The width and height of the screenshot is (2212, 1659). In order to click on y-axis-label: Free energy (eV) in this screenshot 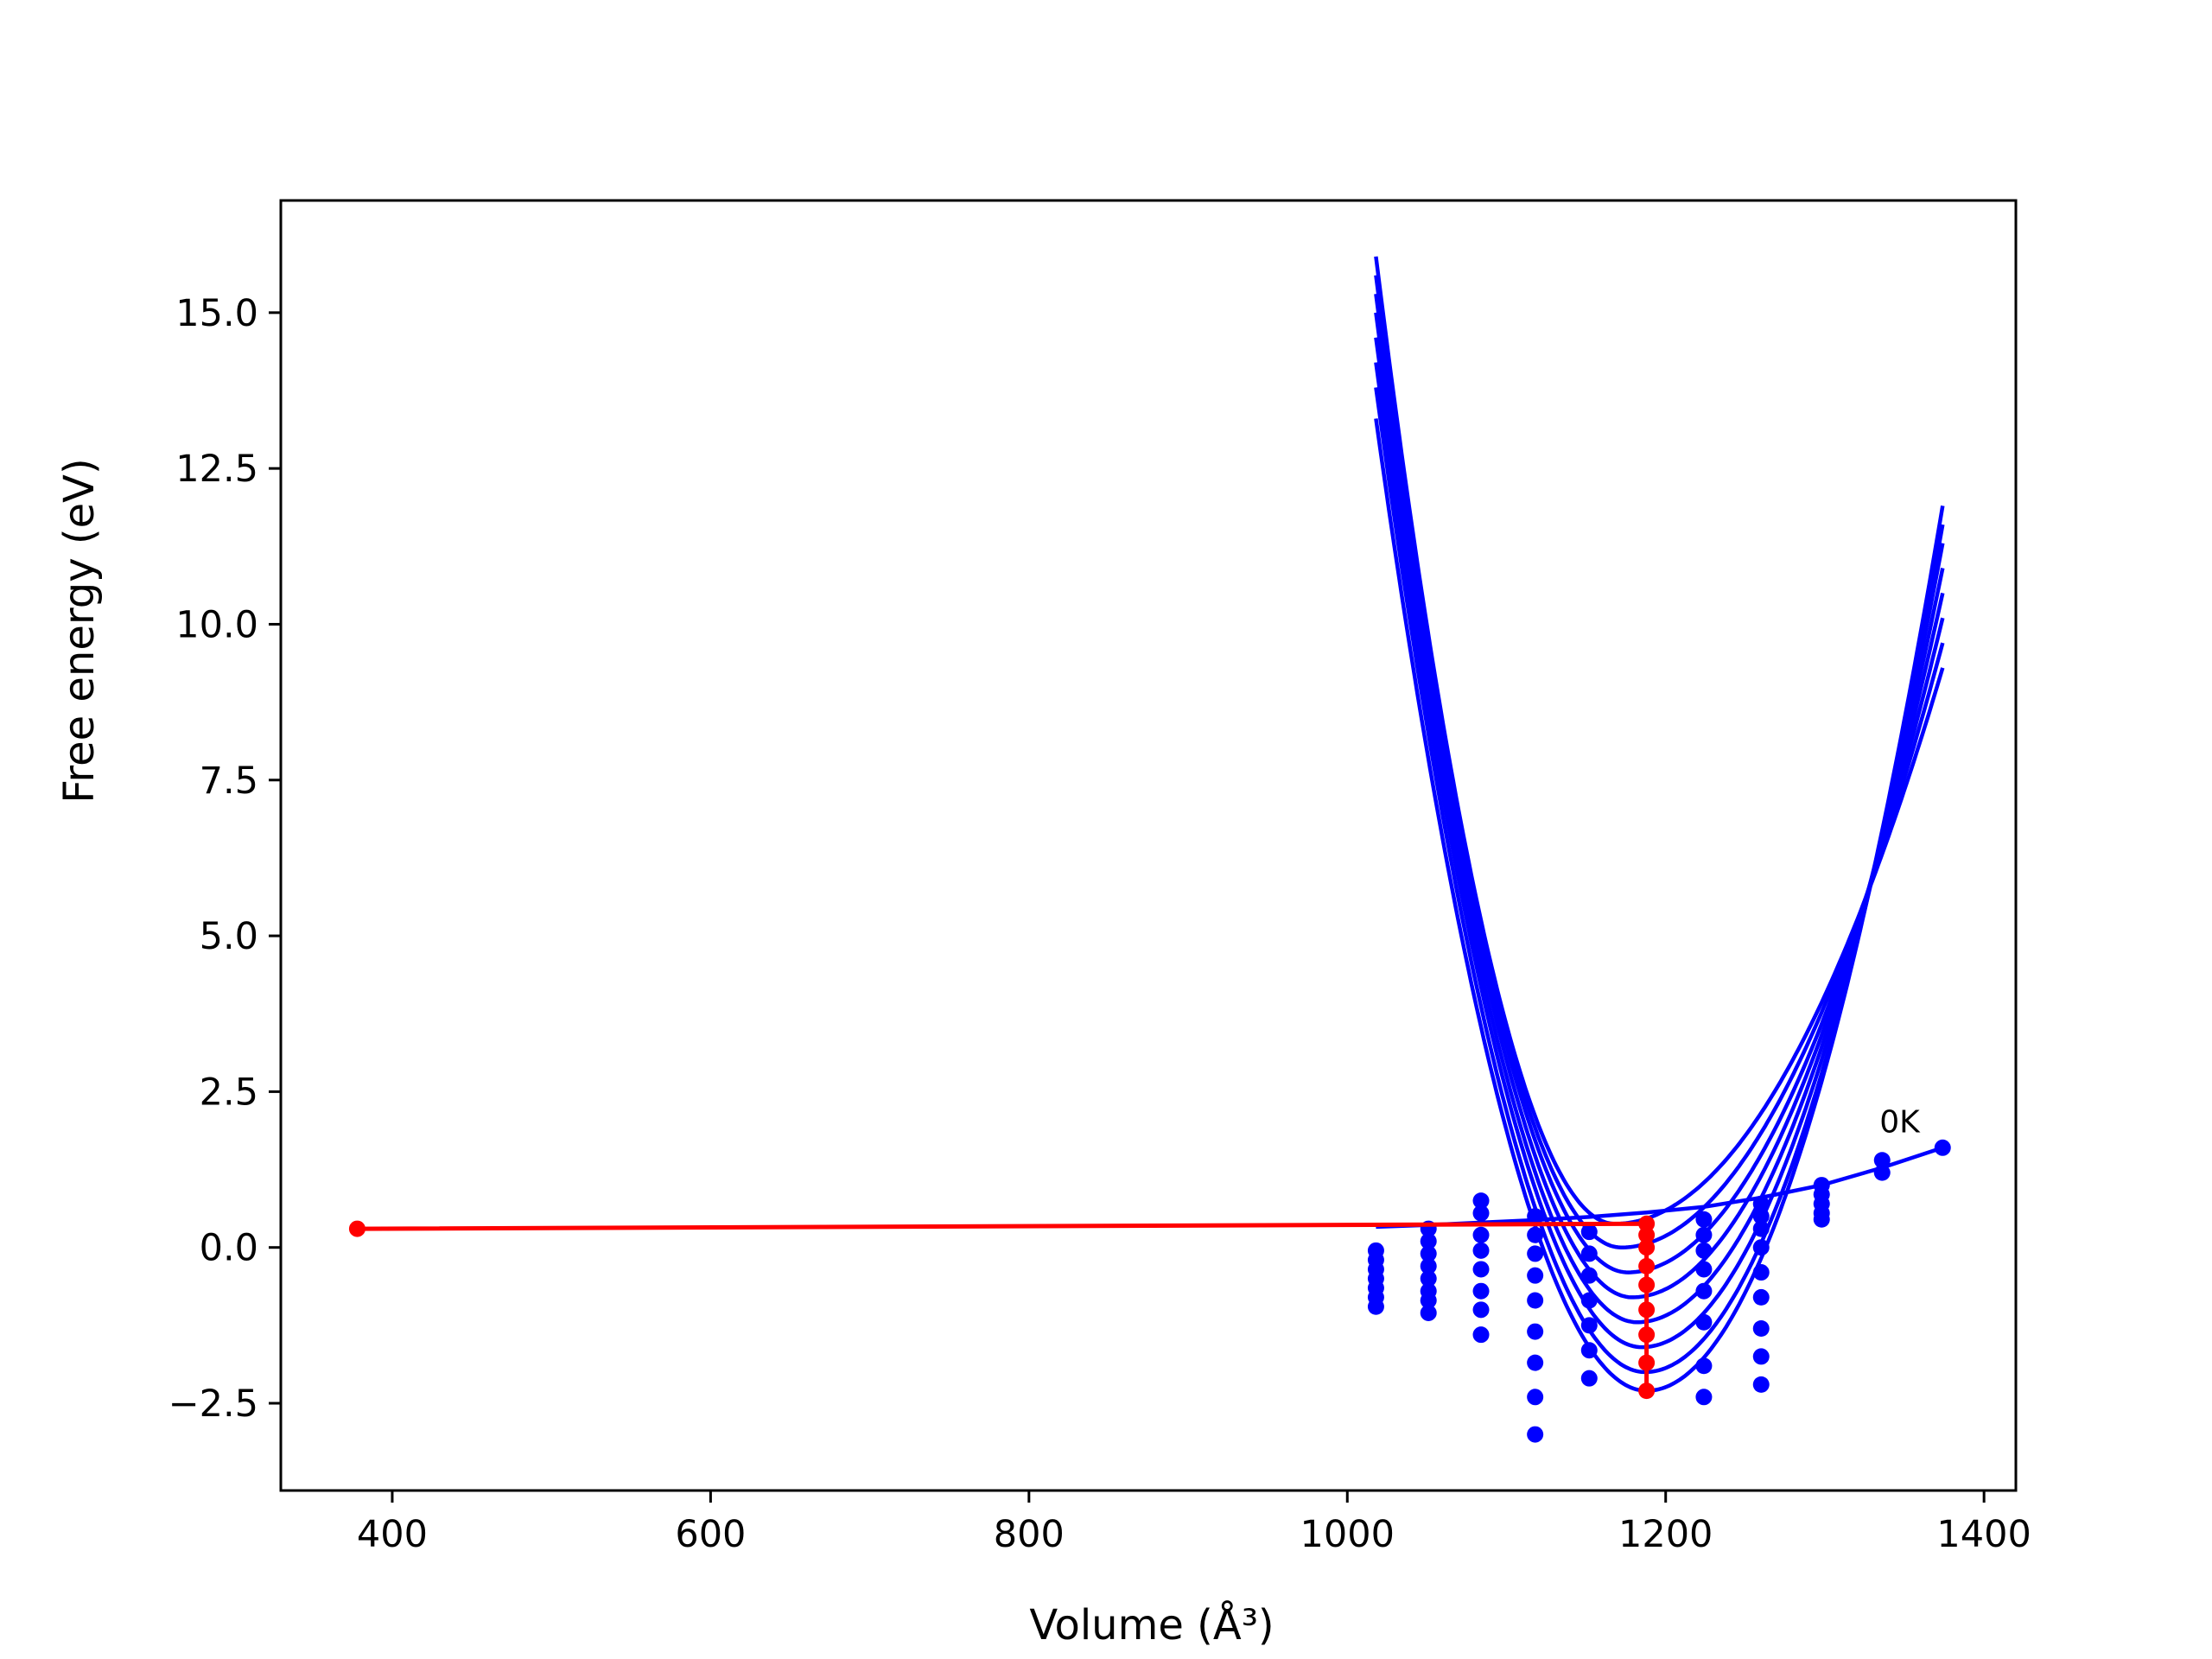, I will do `click(79, 630)`.